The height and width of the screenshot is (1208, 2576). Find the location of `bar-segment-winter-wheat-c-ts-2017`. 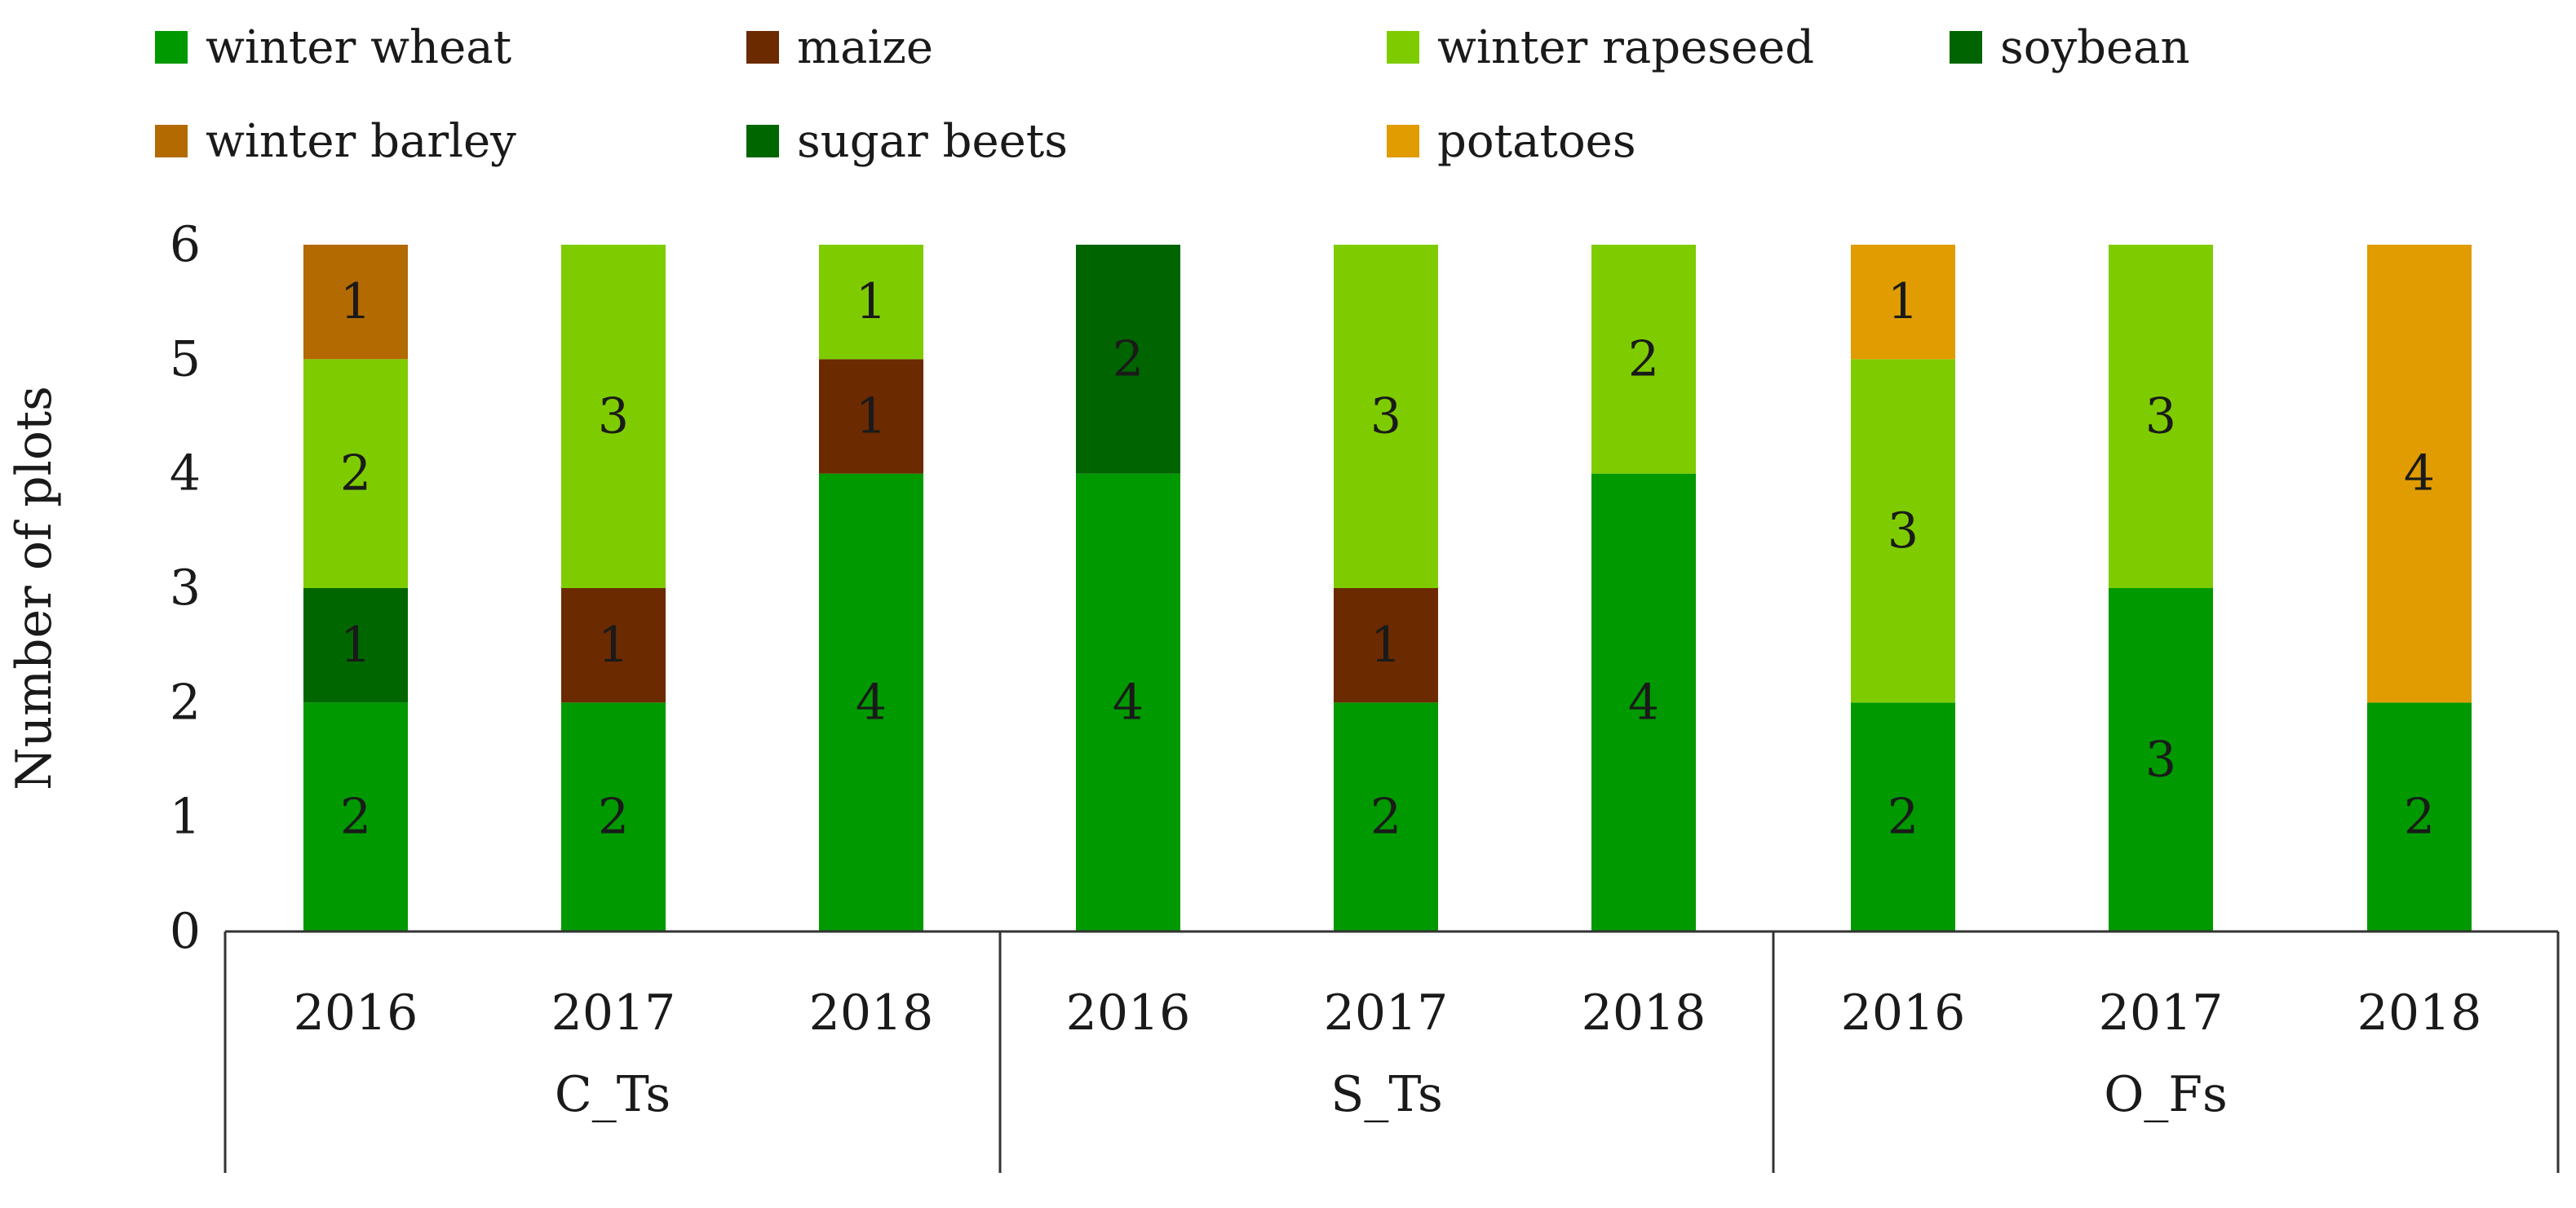

bar-segment-winter-wheat-c-ts-2017 is located at coordinates (613, 816).